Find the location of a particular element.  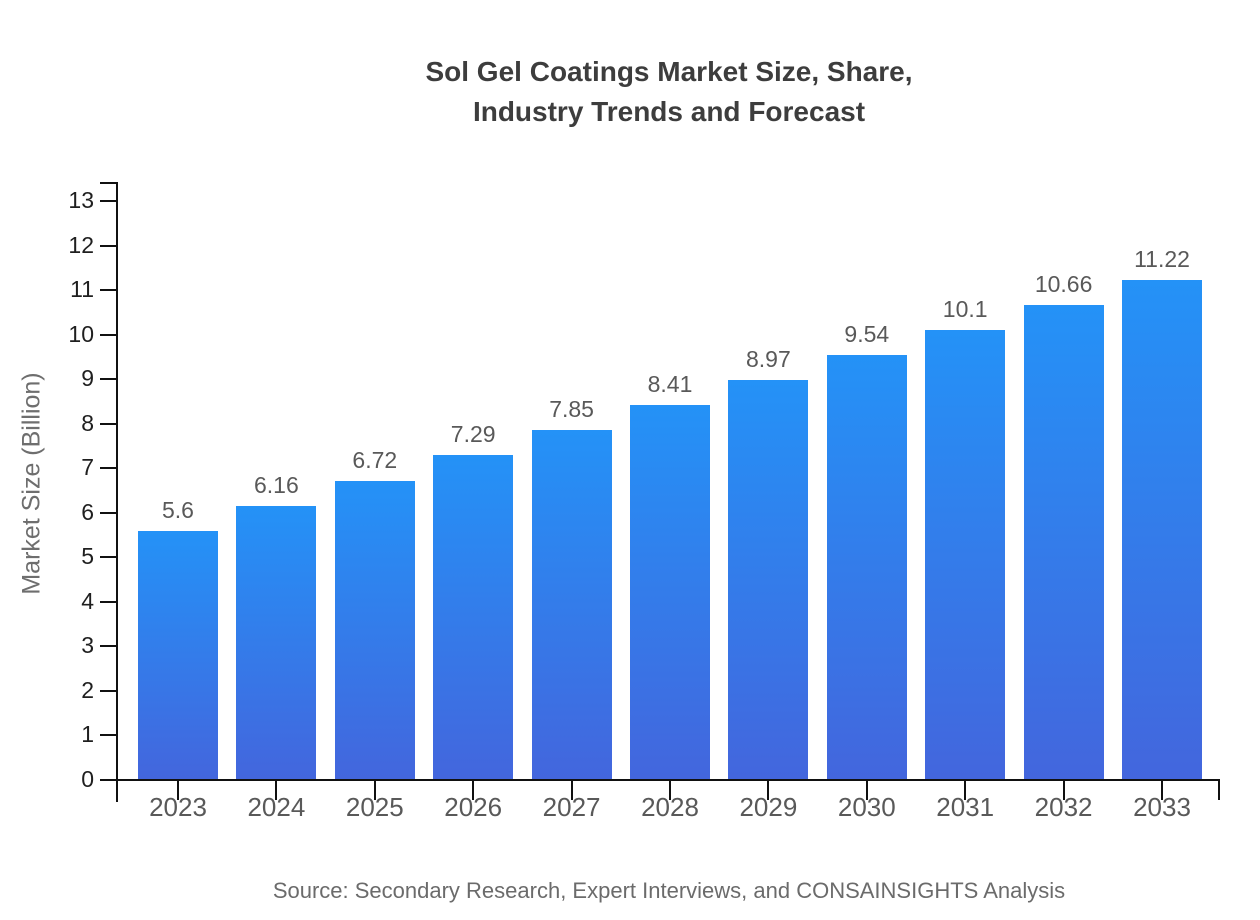

x-tick-label: 2033 is located at coordinates (1162, 807).